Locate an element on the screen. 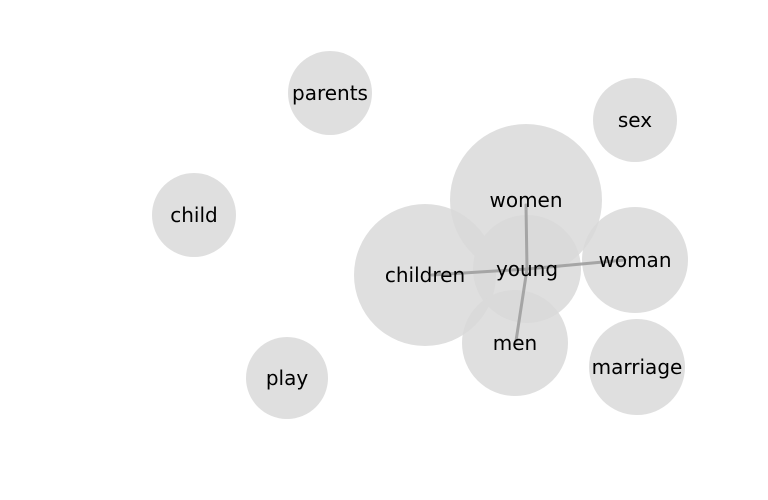 Image resolution: width=768 pixels, height=500 pixels. node-label-young: young is located at coordinates (527, 269).